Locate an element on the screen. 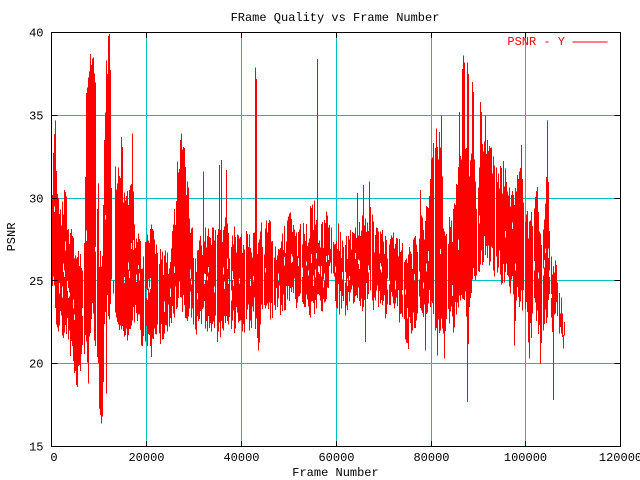 The image size is (640, 480). svg-text: 30 is located at coordinates (36, 200).